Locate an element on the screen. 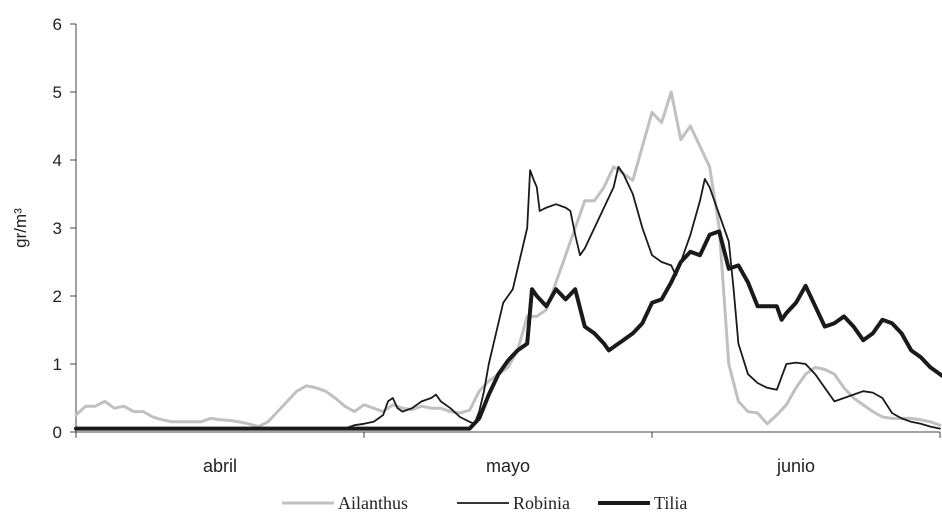 This screenshot has height=517, width=942. y-tick-label: 1 is located at coordinates (57, 364).